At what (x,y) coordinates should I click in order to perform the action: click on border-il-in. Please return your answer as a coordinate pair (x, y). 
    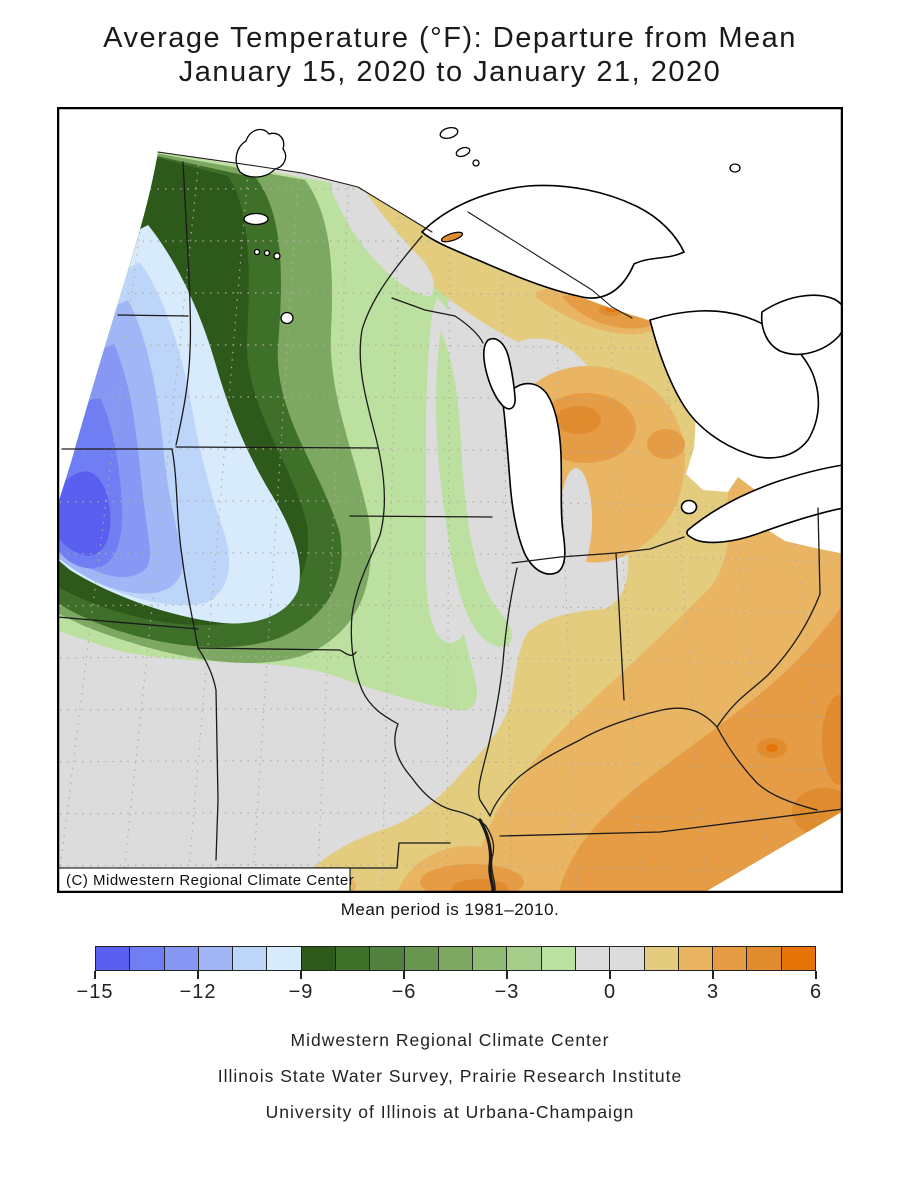
    Looking at the image, I should click on (498, 692).